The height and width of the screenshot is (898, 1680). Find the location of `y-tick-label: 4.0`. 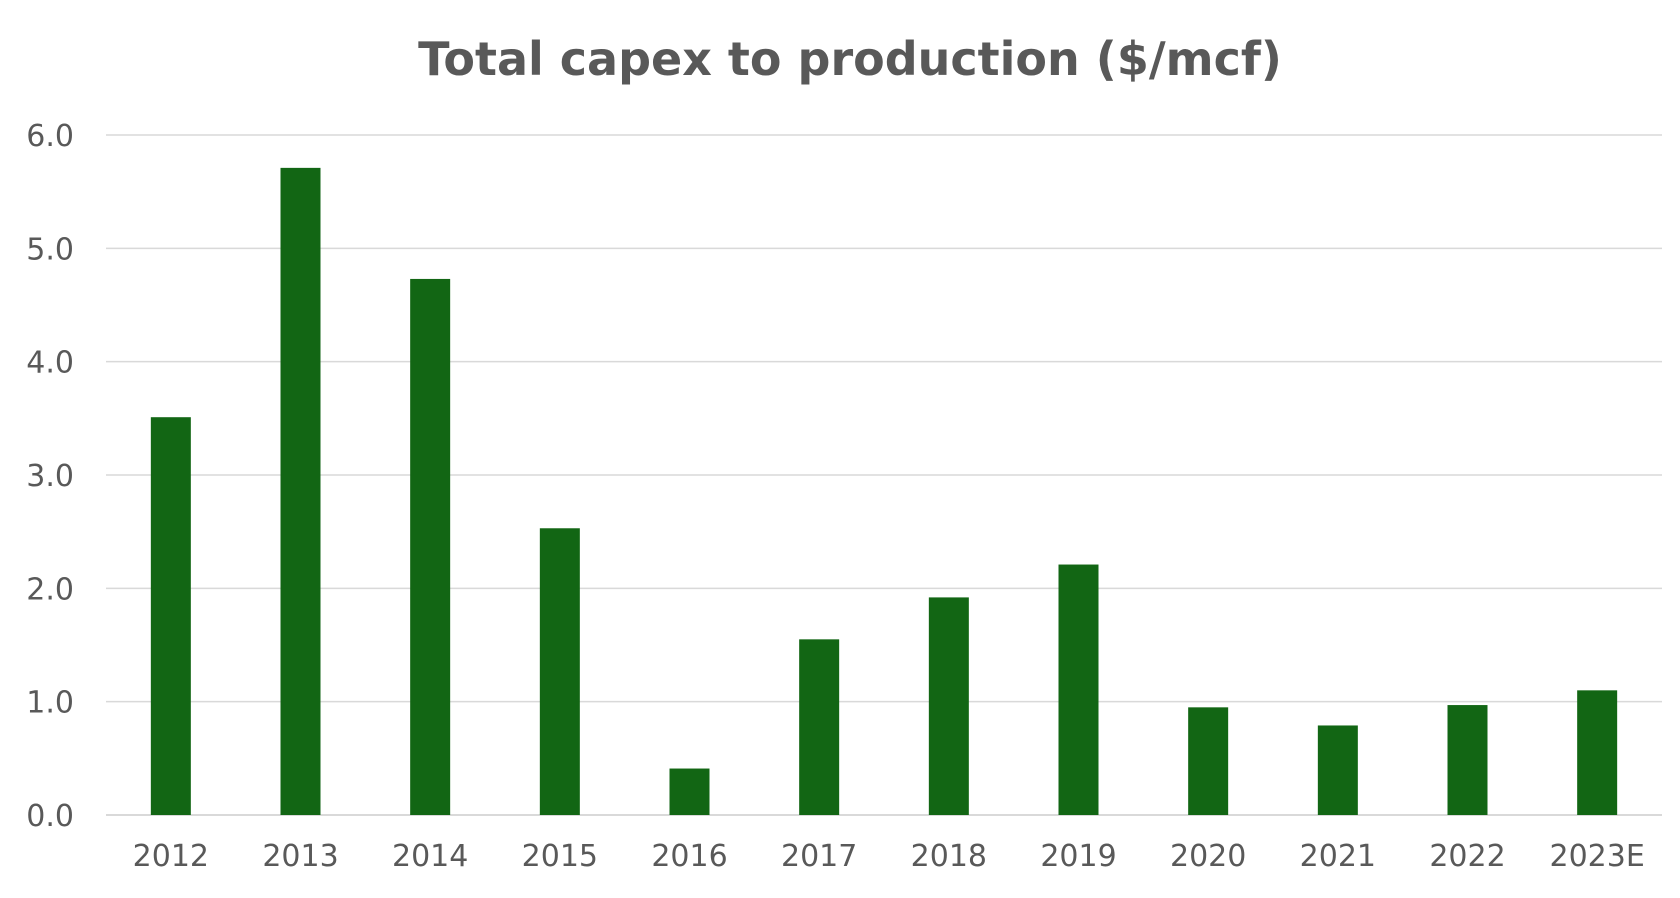

y-tick-label: 4.0 is located at coordinates (50, 363).